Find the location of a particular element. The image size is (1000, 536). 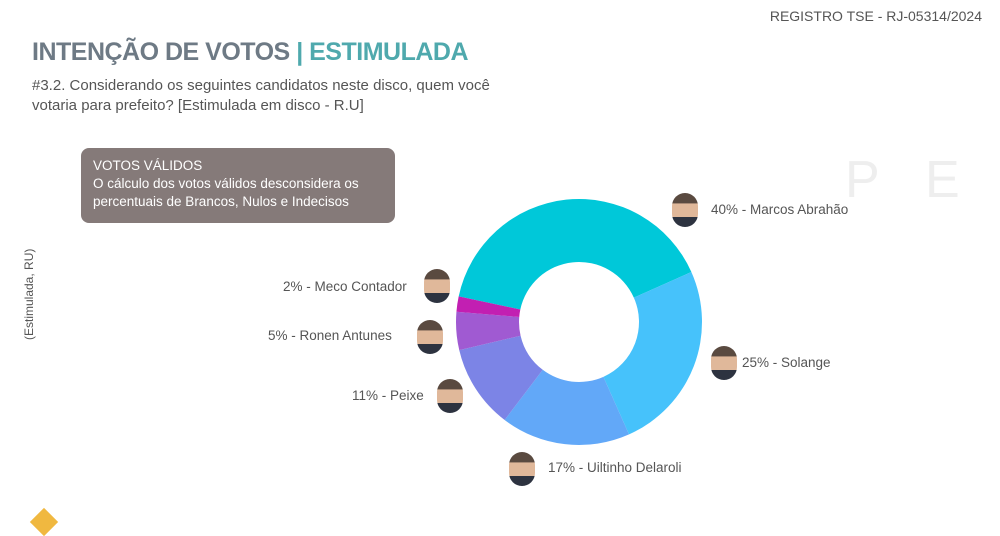

watermark: E is located at coordinates (942, 180).